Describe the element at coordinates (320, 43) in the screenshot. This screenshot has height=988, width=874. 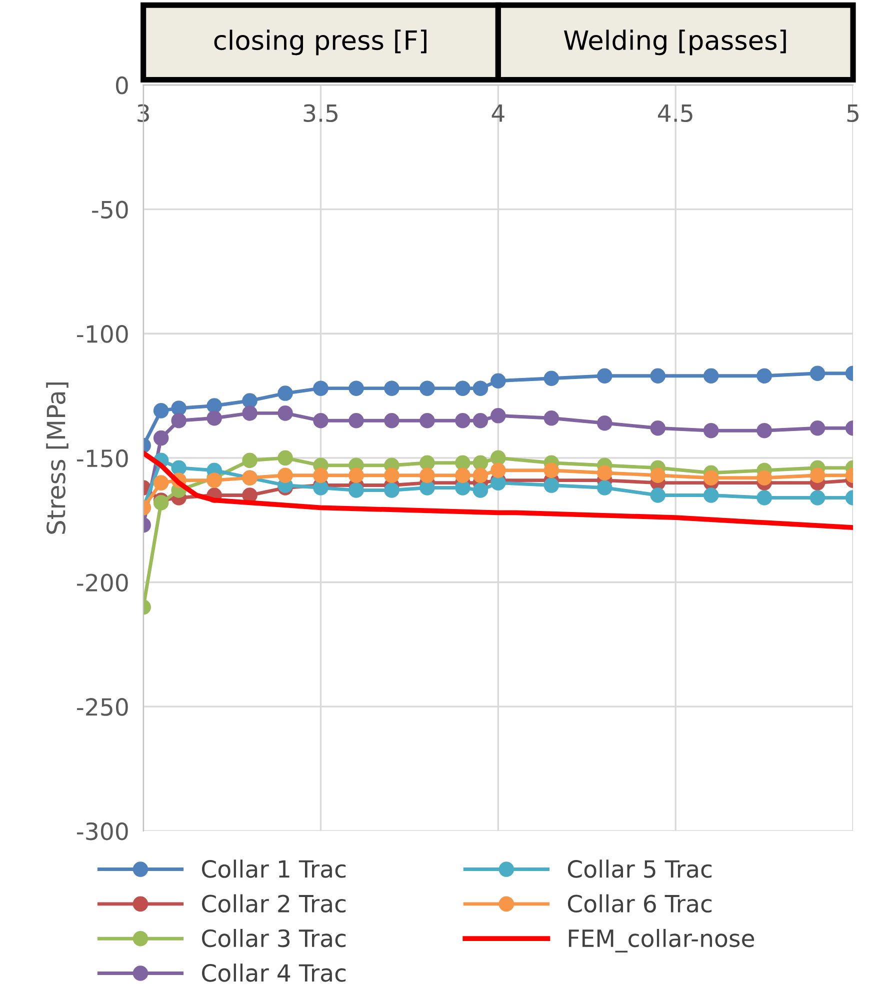
I see `text: closing press [F]` at that location.